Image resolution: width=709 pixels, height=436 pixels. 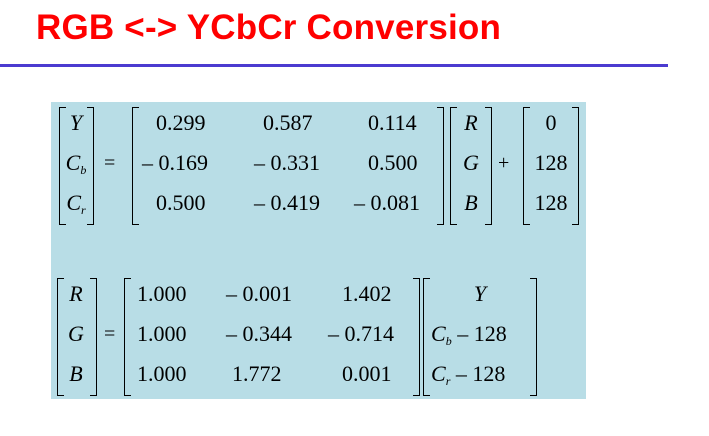 What do you see at coordinates (175, 162) in the screenshot?
I see `matrix-cell: – 0.169` at bounding box center [175, 162].